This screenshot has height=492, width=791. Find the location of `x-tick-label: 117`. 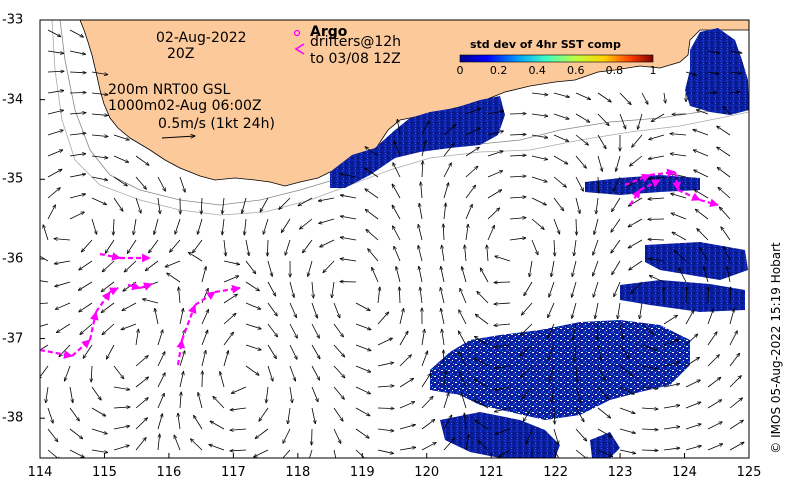

x-tick-label: 117 is located at coordinates (233, 472).